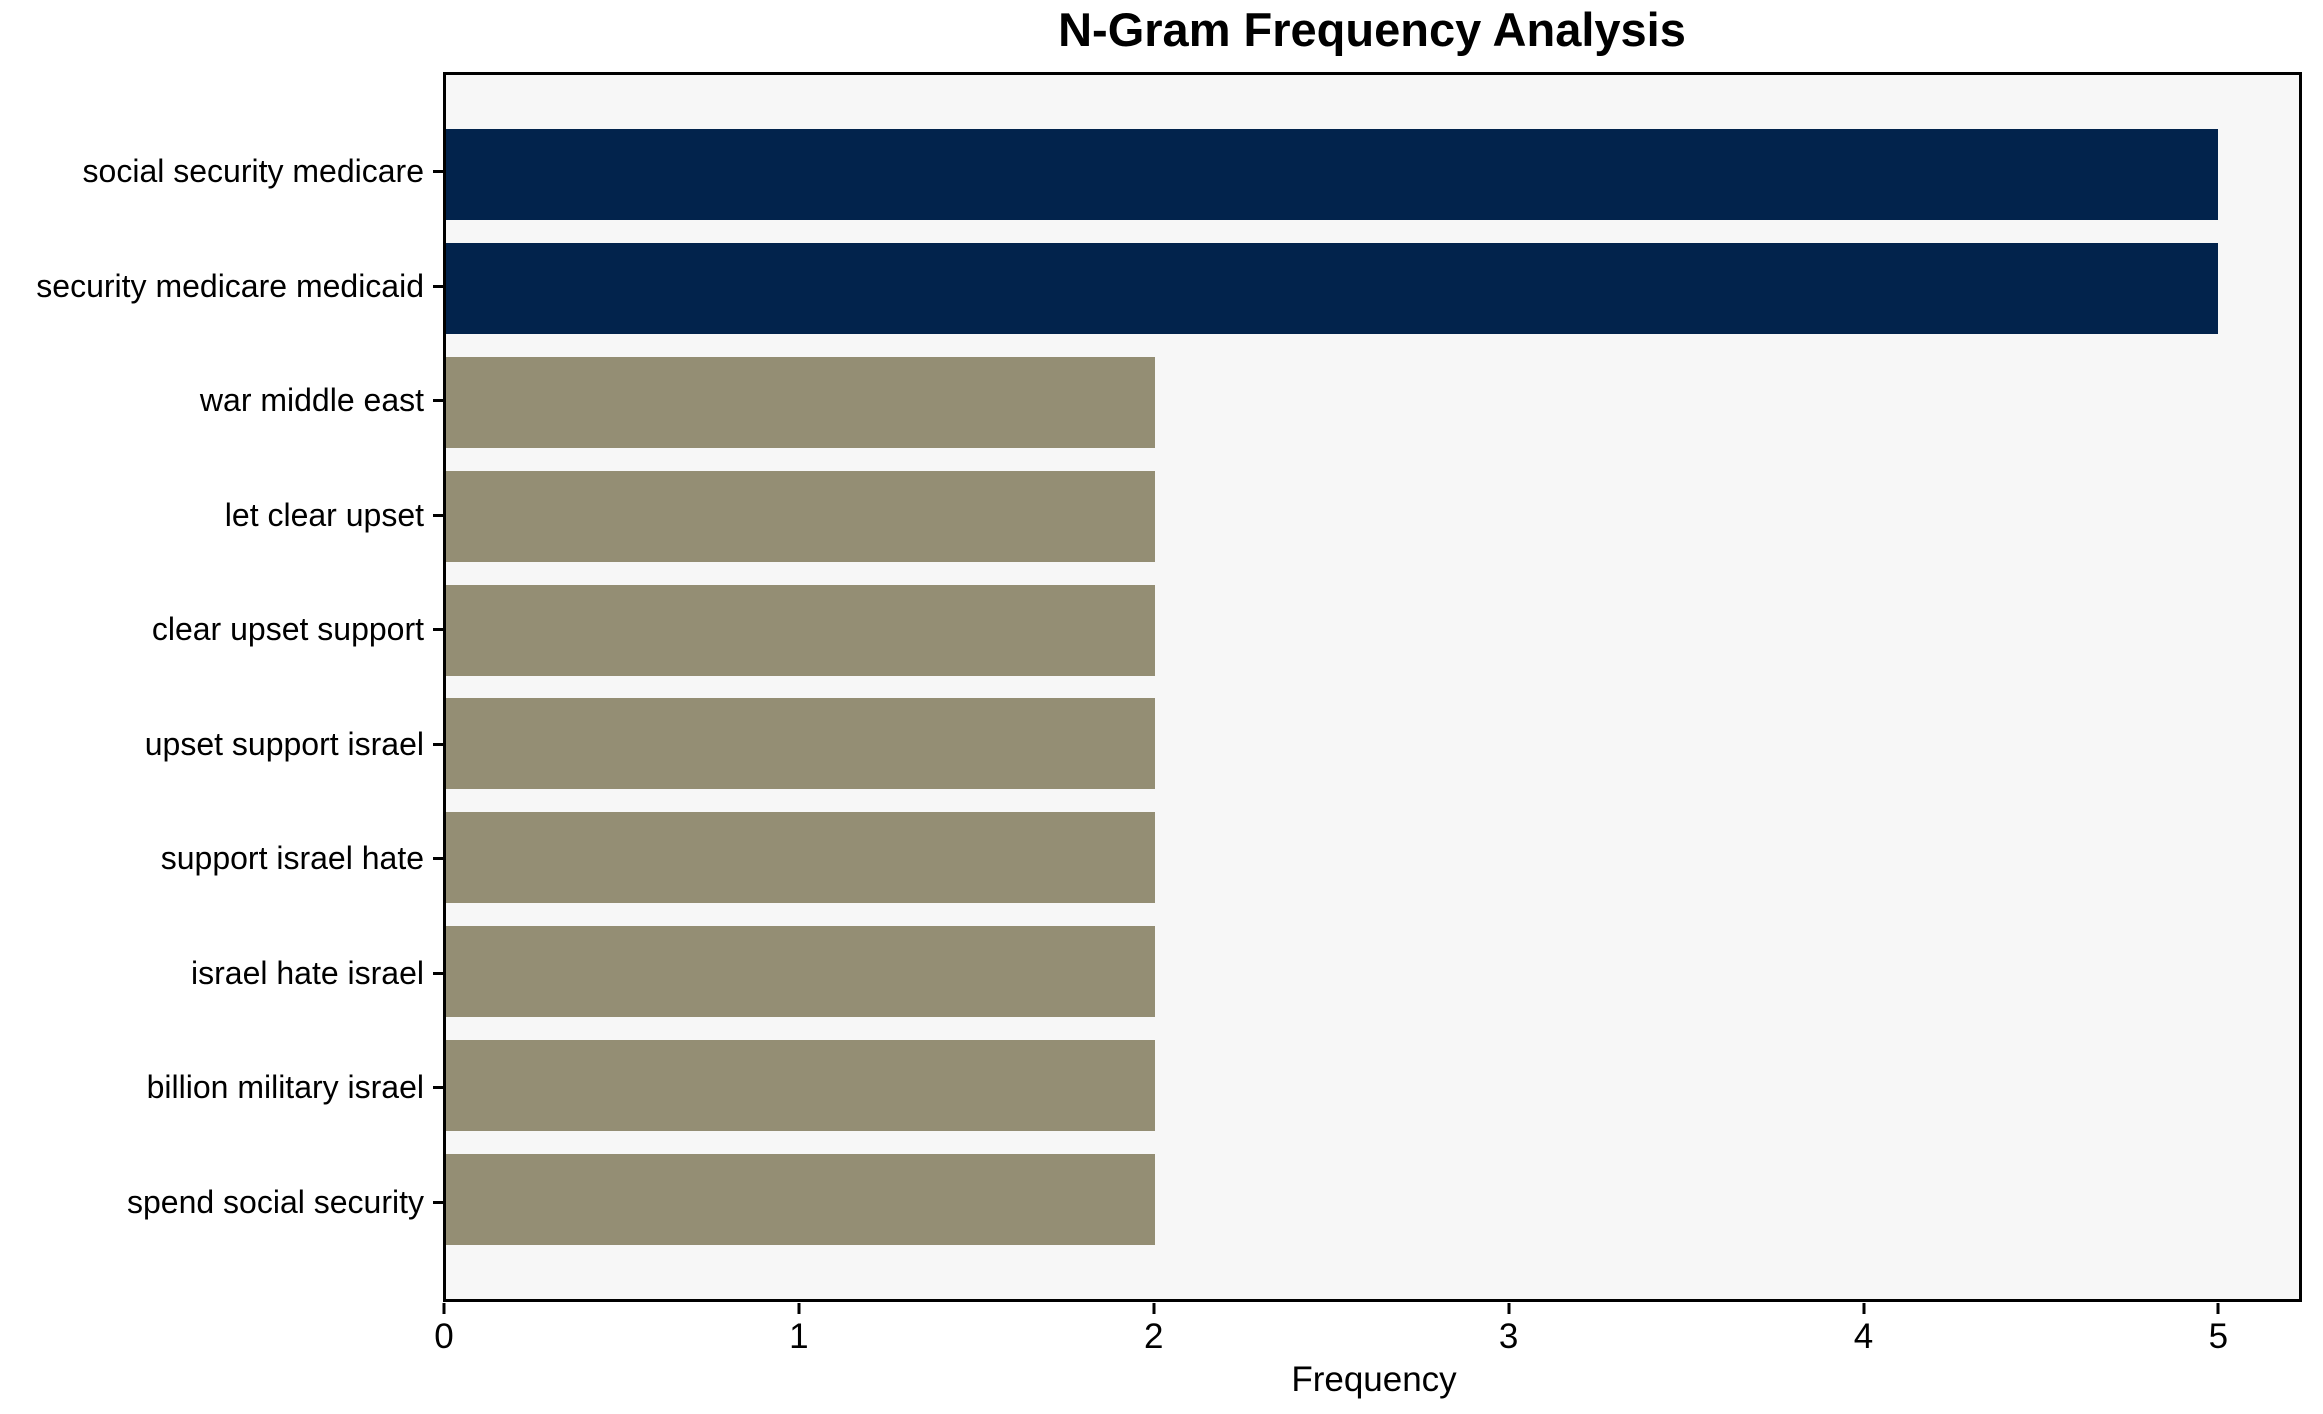 The width and height of the screenshot is (2323, 1414). I want to click on x-tick-label: 5, so click(2218, 1336).